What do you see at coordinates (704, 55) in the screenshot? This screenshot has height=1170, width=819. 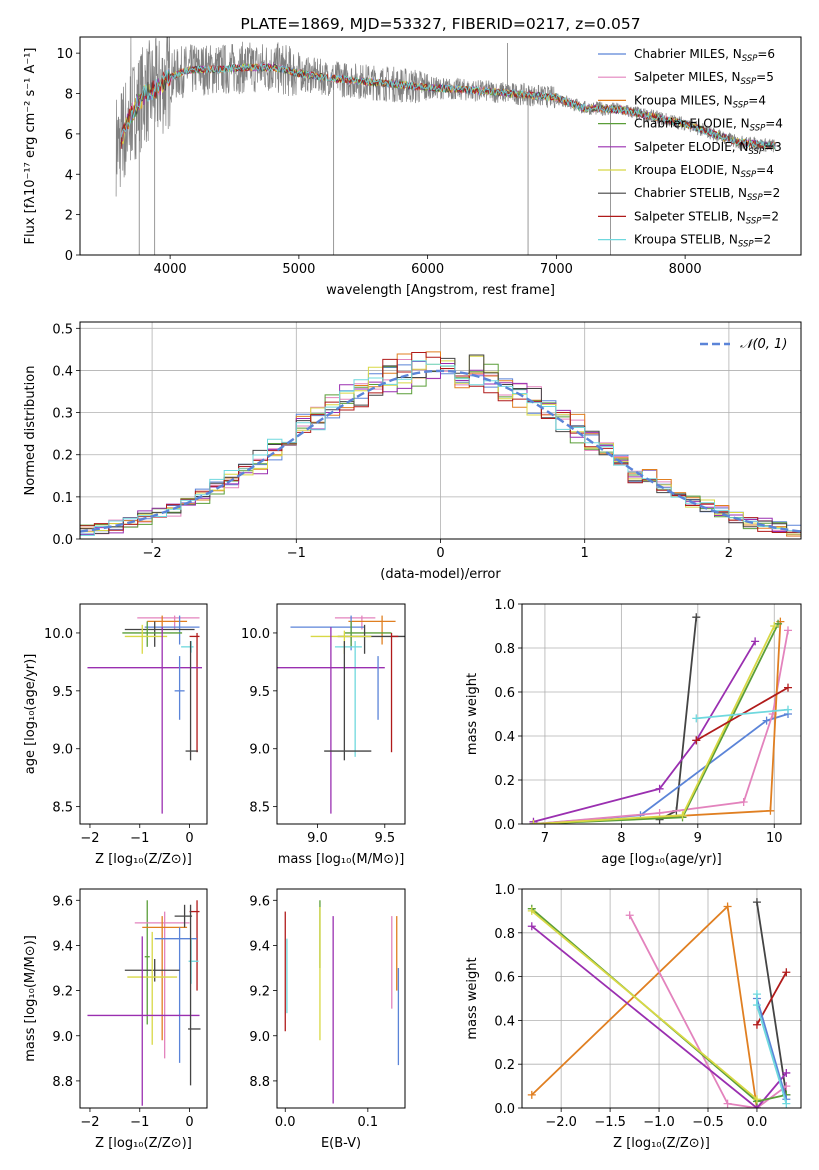 I see `legend-label: Chabrier MILES, NSSP=6` at bounding box center [704, 55].